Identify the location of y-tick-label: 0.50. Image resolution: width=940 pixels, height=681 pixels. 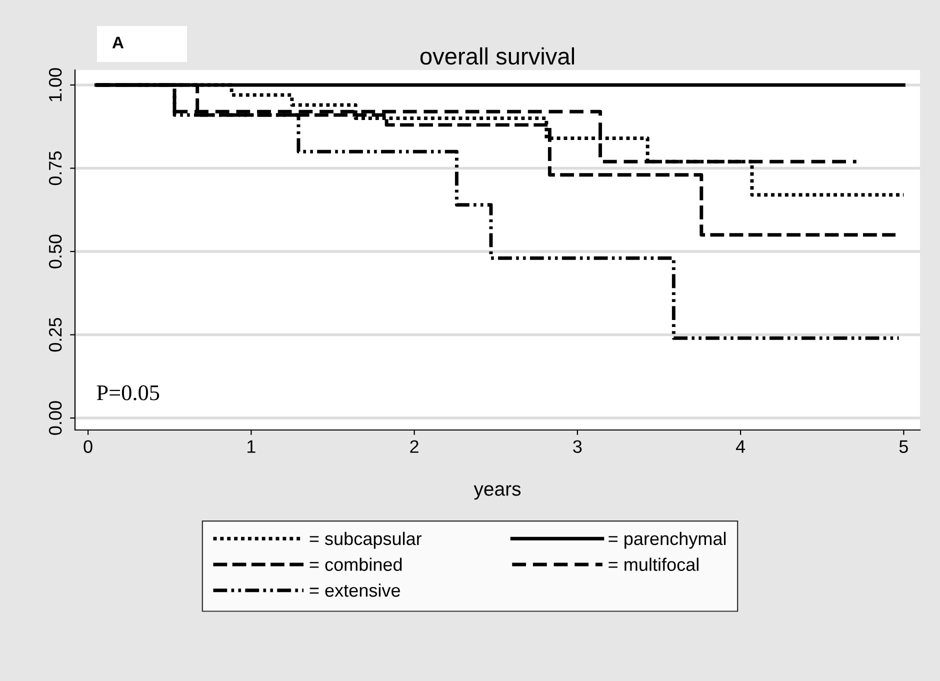
(55, 251).